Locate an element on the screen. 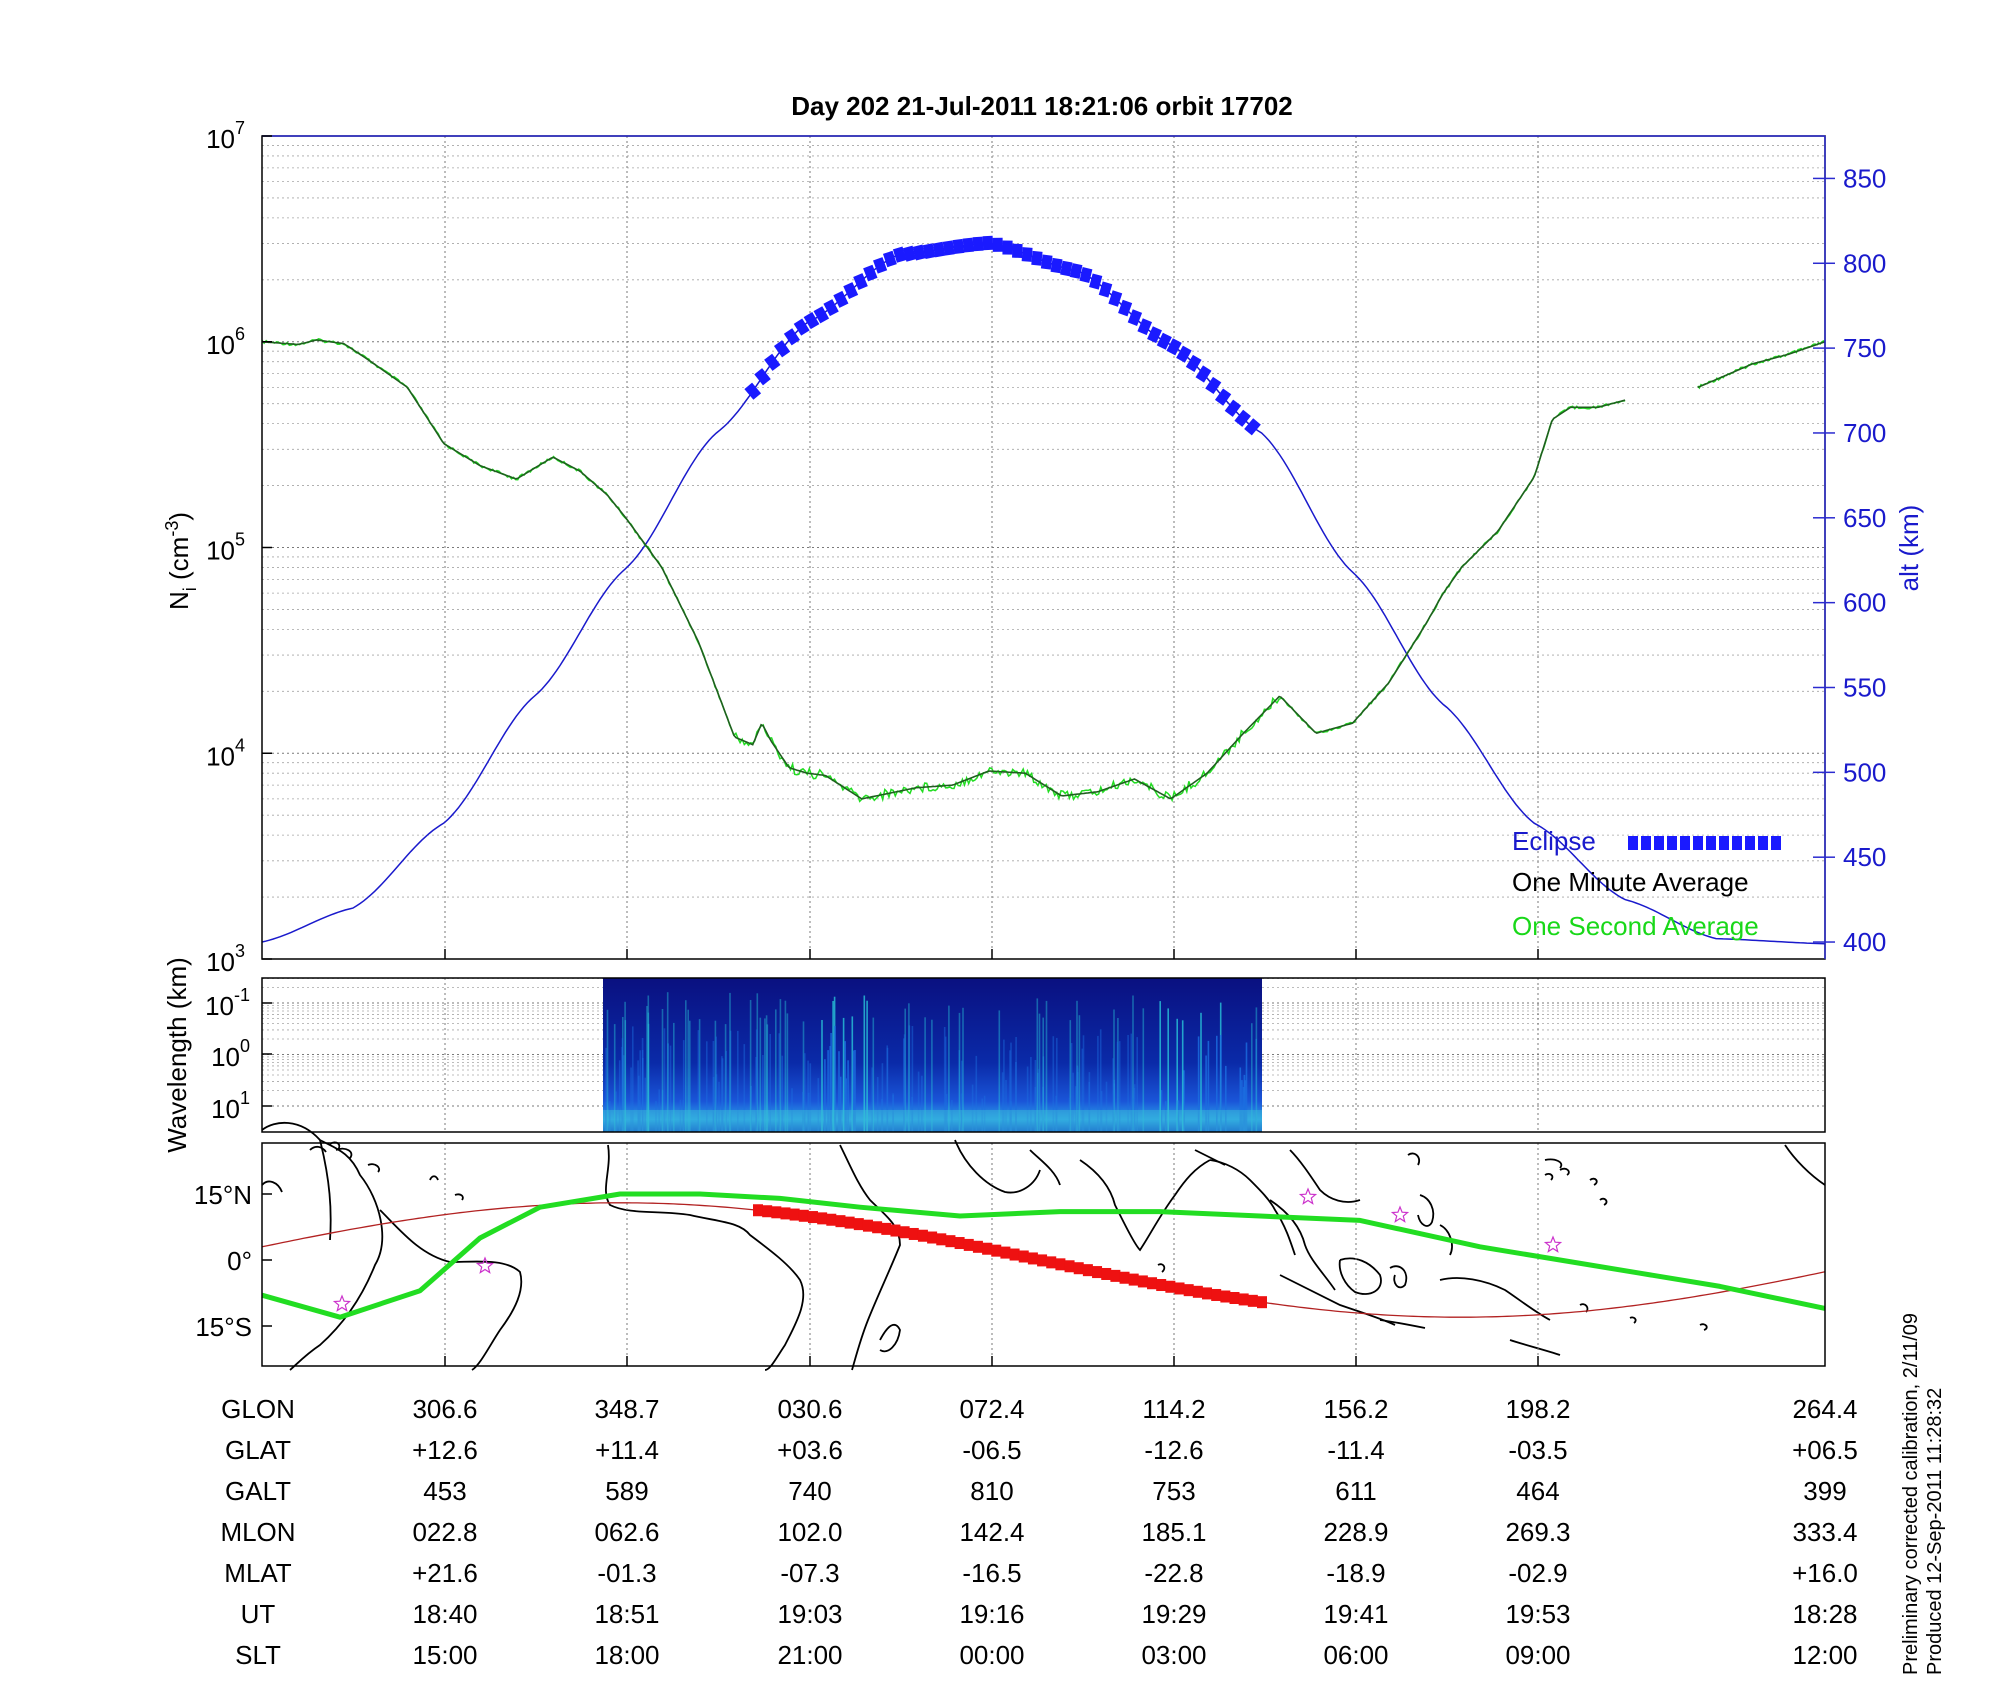 This screenshot has width=2000, height=1700. table-row-label: SLT is located at coordinates (258, 1655).